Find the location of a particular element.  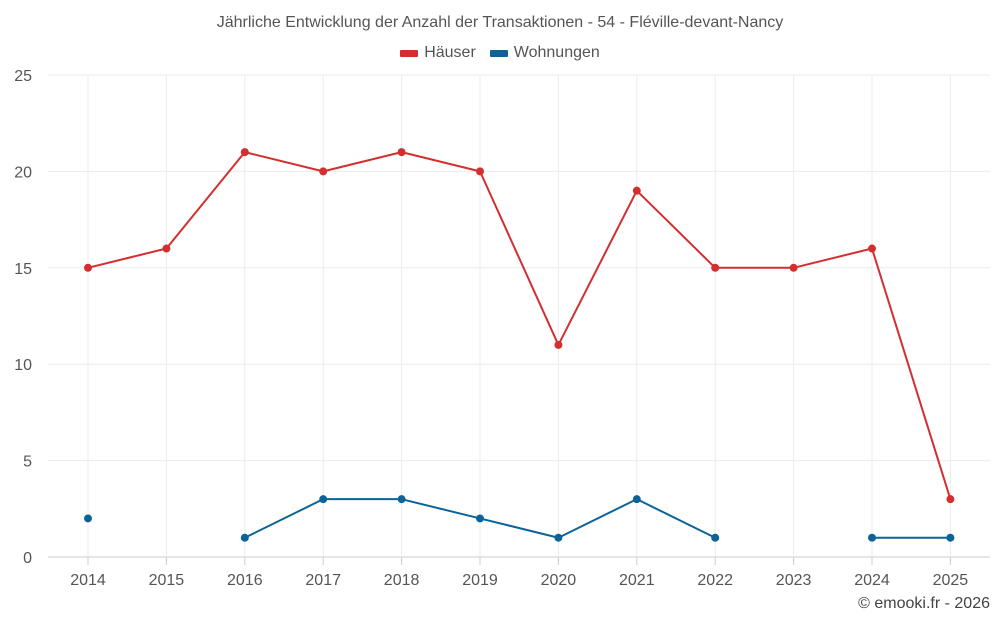

x-tick-label: 2019 is located at coordinates (480, 580).